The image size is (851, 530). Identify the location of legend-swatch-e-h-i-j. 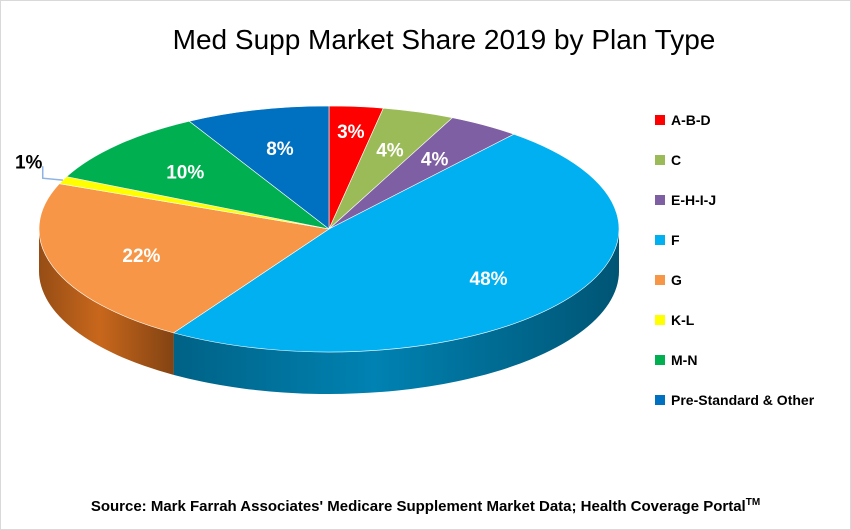
(660, 200).